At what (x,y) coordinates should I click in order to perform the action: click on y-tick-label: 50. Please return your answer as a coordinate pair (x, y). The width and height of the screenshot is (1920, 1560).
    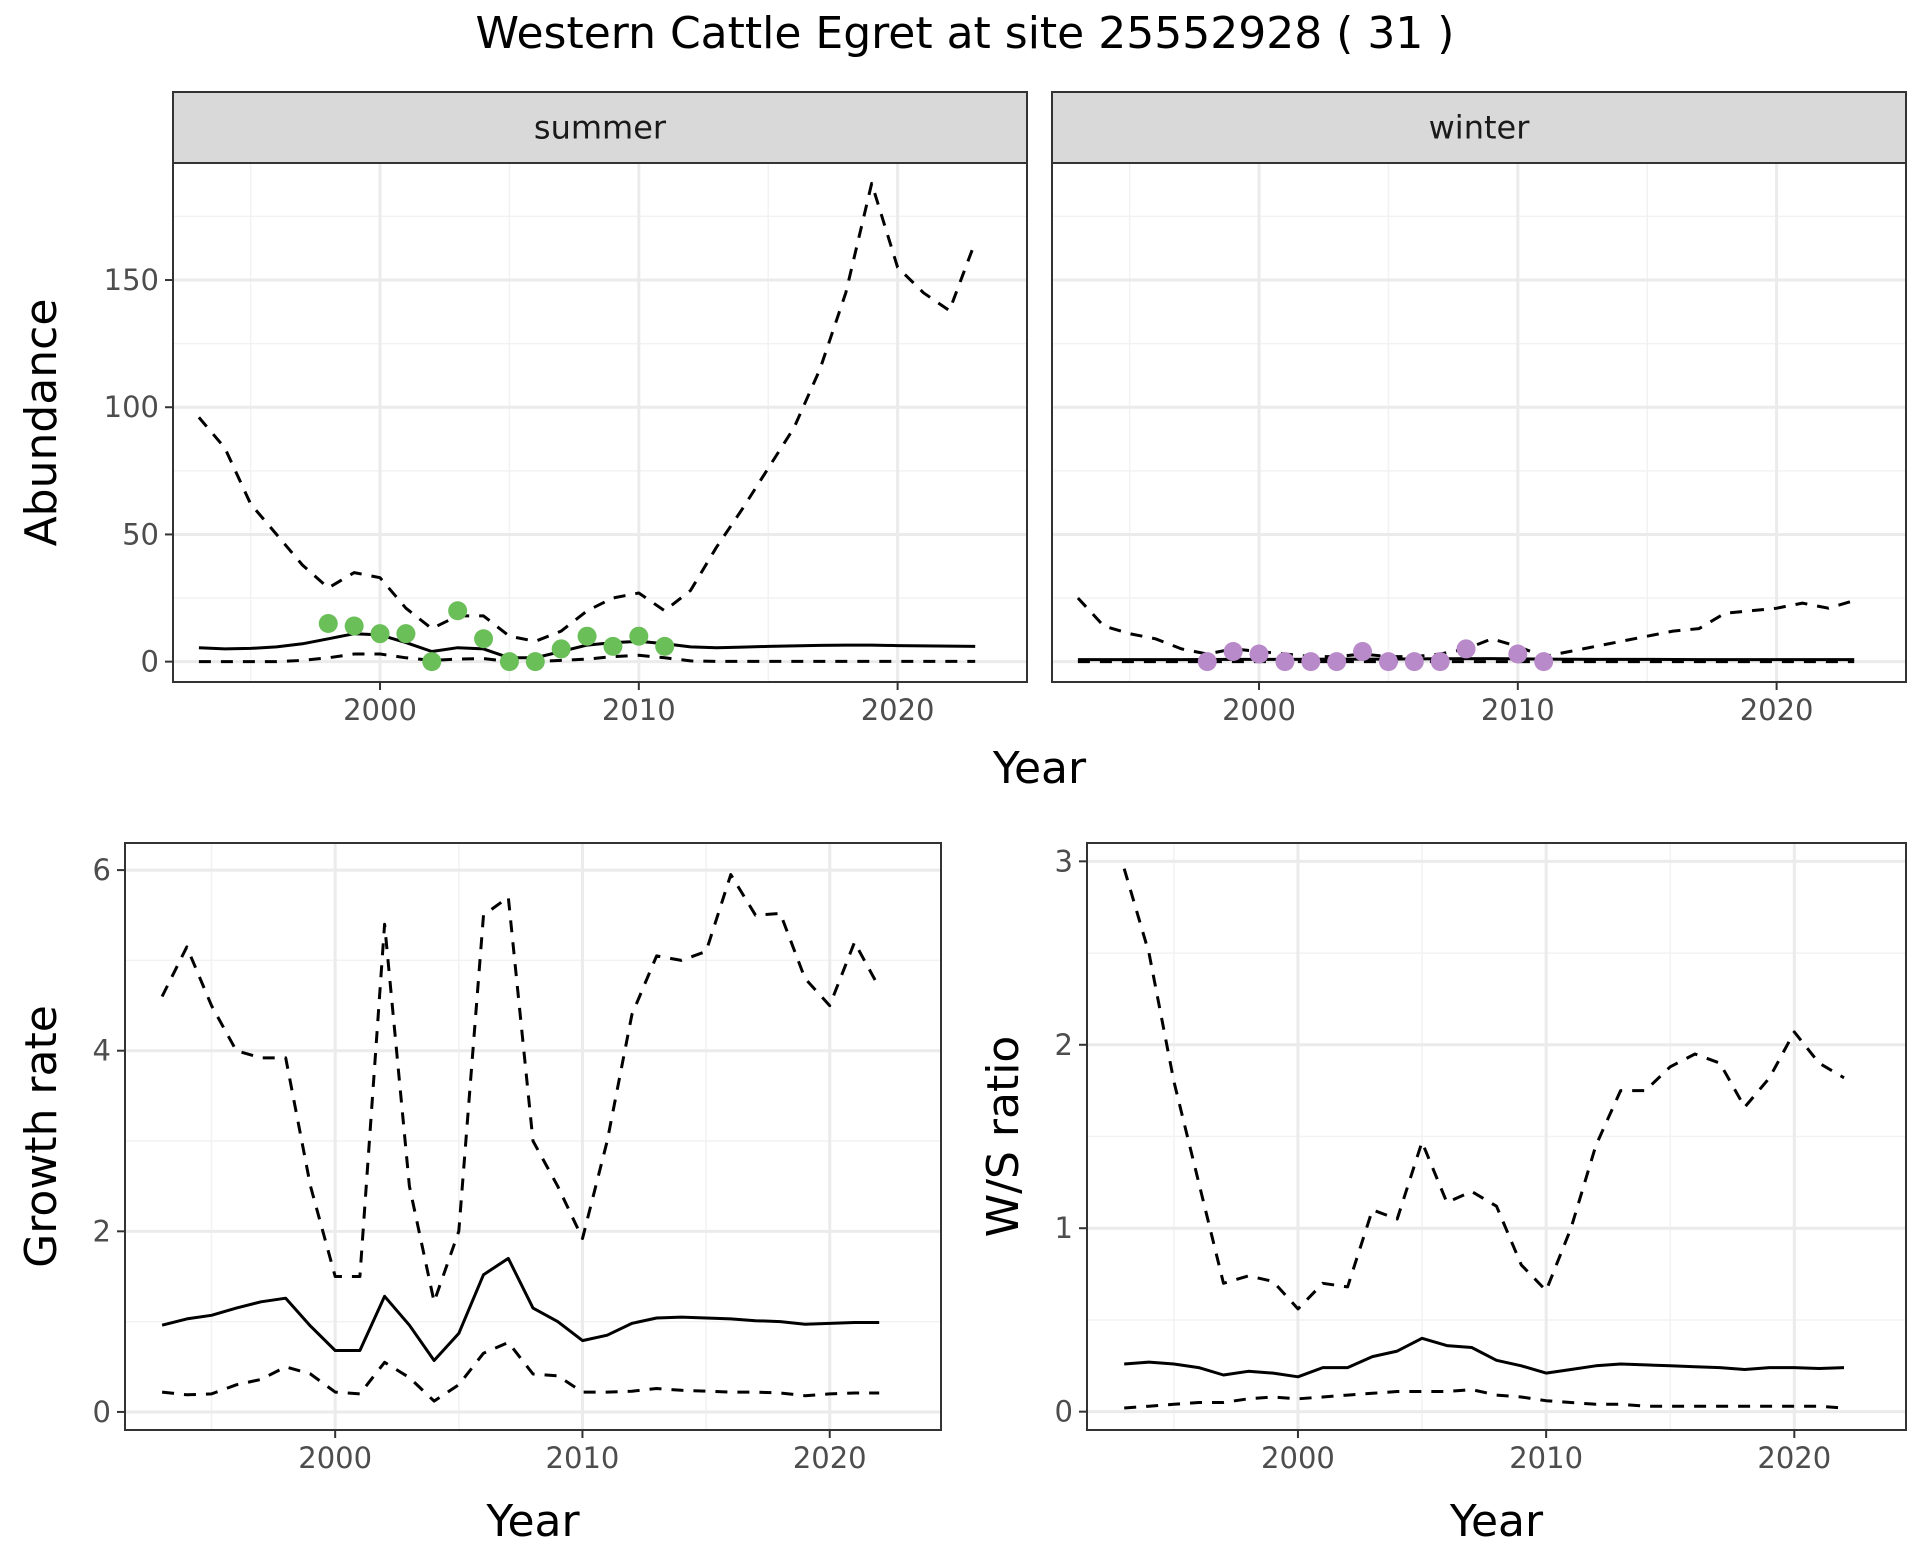
    Looking at the image, I should click on (140, 534).